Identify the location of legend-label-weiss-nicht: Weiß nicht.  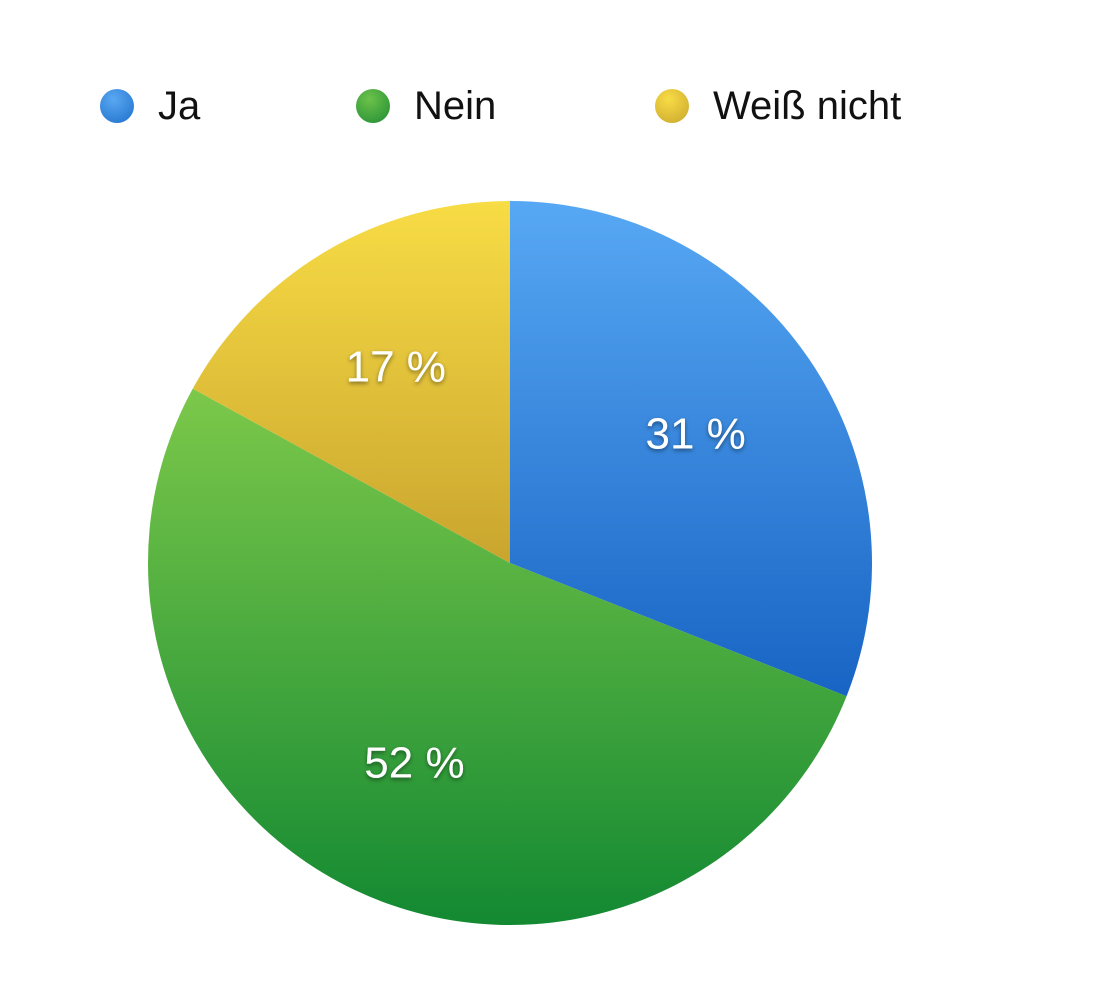
(807, 105).